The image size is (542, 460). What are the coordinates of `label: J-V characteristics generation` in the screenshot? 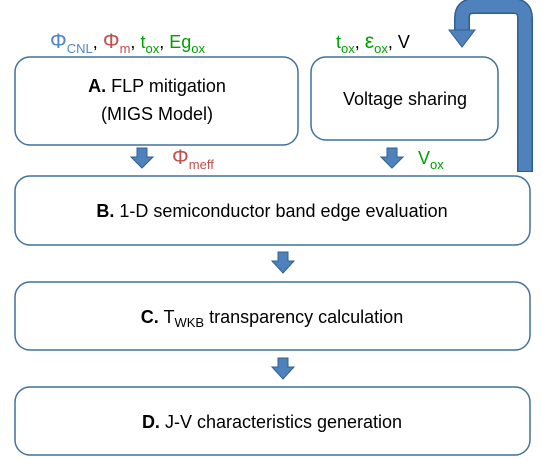 It's located at (283, 422).